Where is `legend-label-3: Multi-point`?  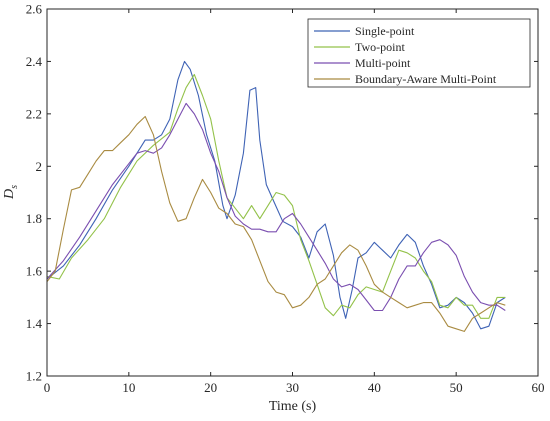
legend-label-3: Multi-point is located at coordinates (383, 63).